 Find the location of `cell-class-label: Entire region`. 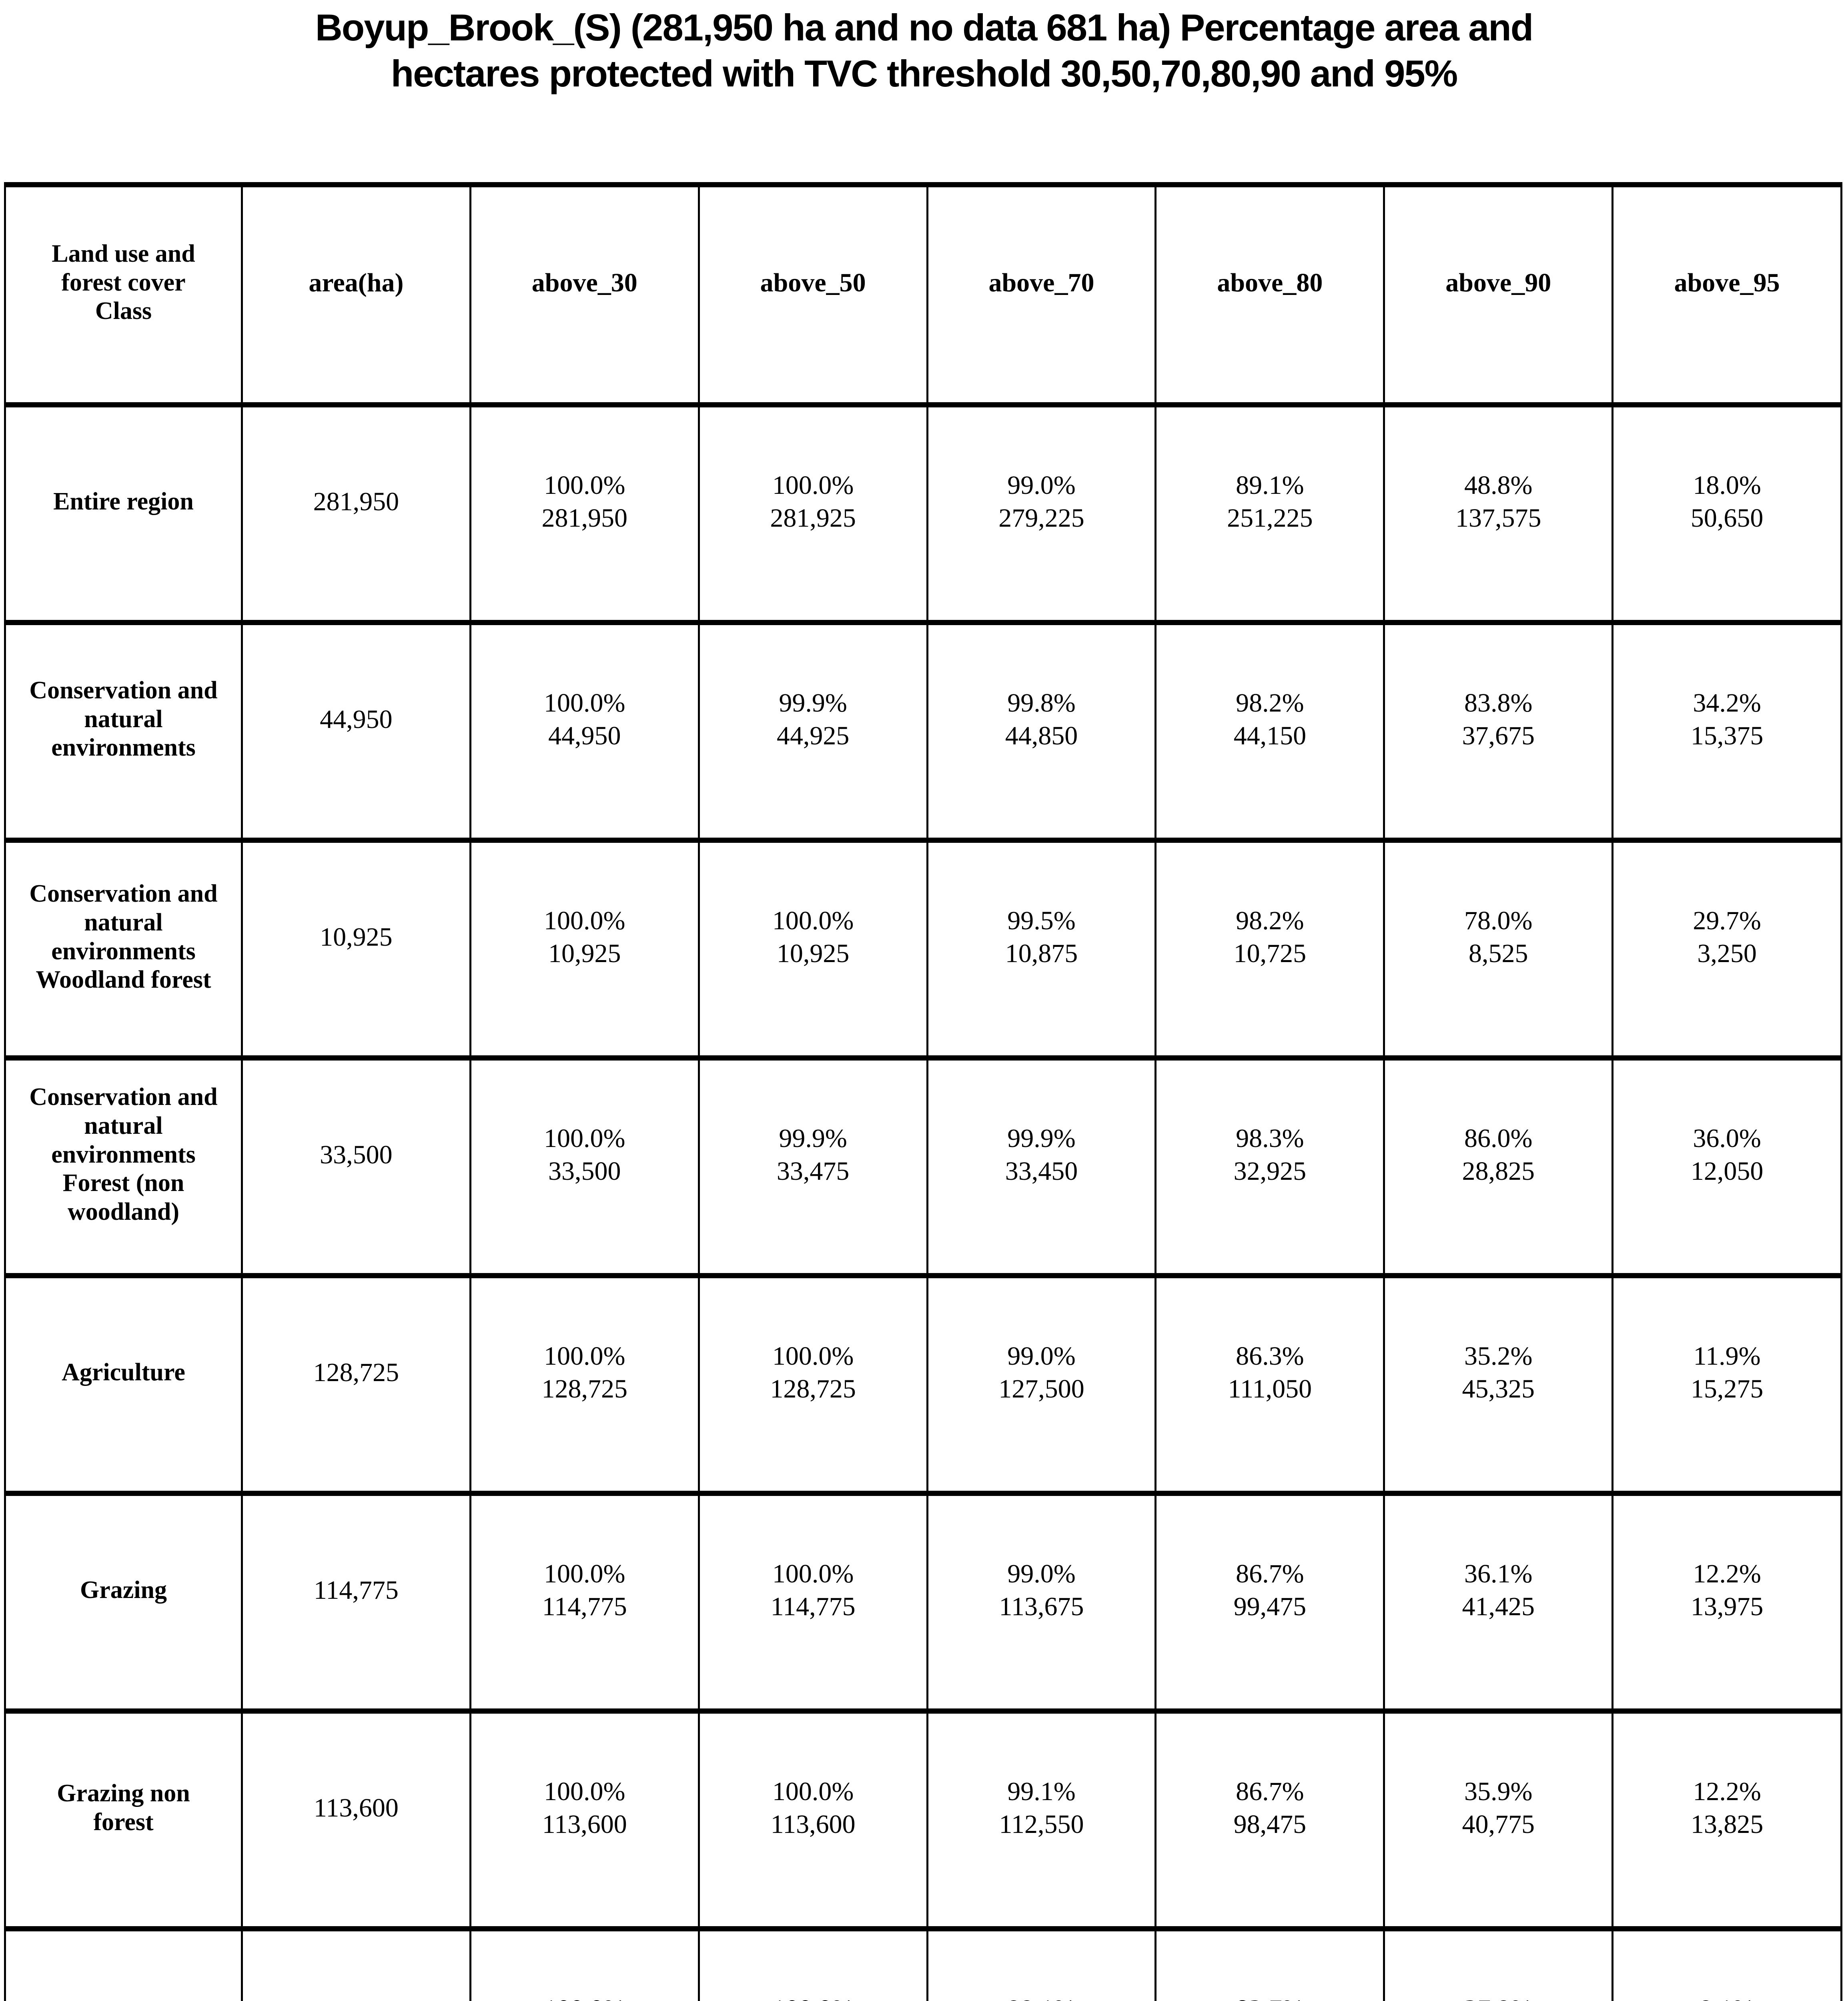

cell-class-label: Entire region is located at coordinates (123, 513).